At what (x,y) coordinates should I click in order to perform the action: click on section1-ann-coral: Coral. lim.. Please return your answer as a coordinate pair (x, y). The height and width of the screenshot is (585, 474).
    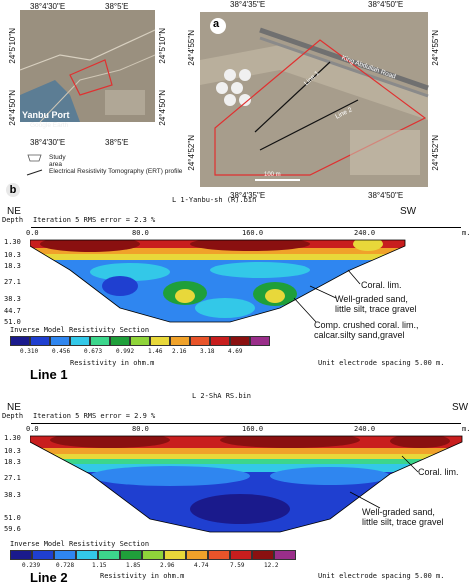
    Looking at the image, I should click on (381, 285).